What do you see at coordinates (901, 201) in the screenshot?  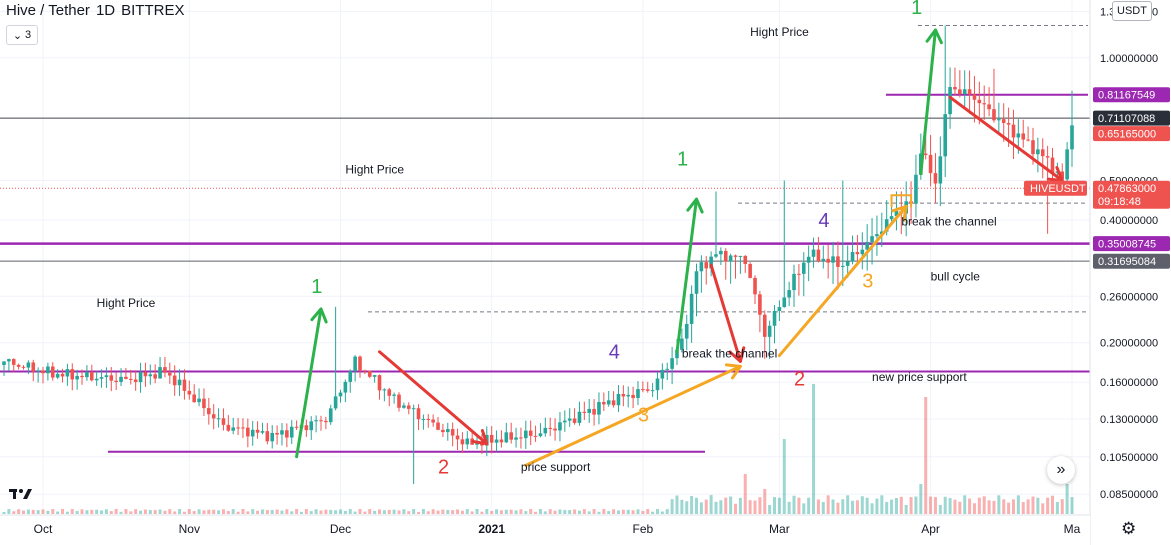 I see `breakout-bracket` at bounding box center [901, 201].